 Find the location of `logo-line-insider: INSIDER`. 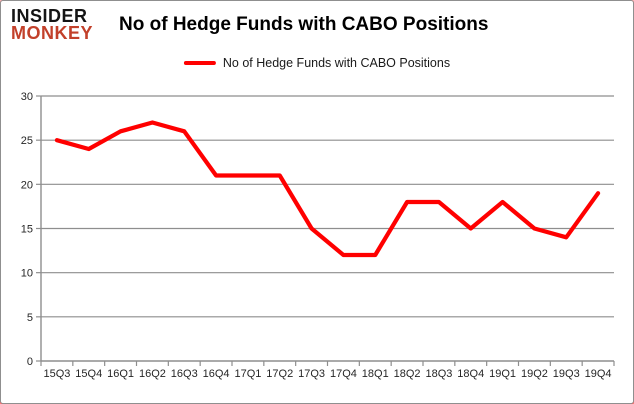

logo-line-insider: INSIDER is located at coordinates (49, 16).